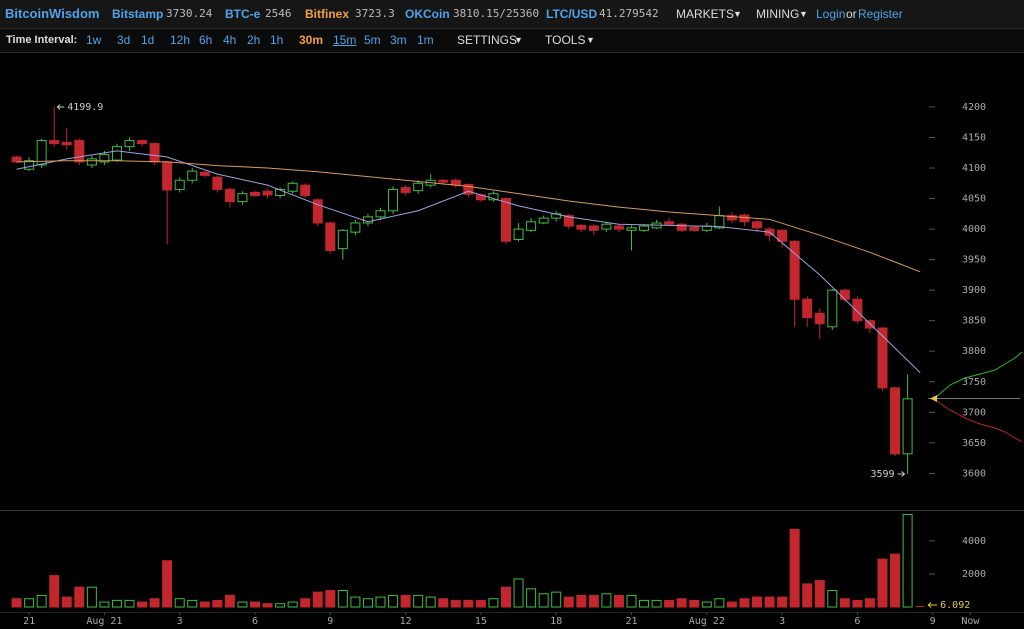 The width and height of the screenshot is (1024, 629). What do you see at coordinates (138, 14) in the screenshot?
I see `ticker-name: Bitstamp` at bounding box center [138, 14].